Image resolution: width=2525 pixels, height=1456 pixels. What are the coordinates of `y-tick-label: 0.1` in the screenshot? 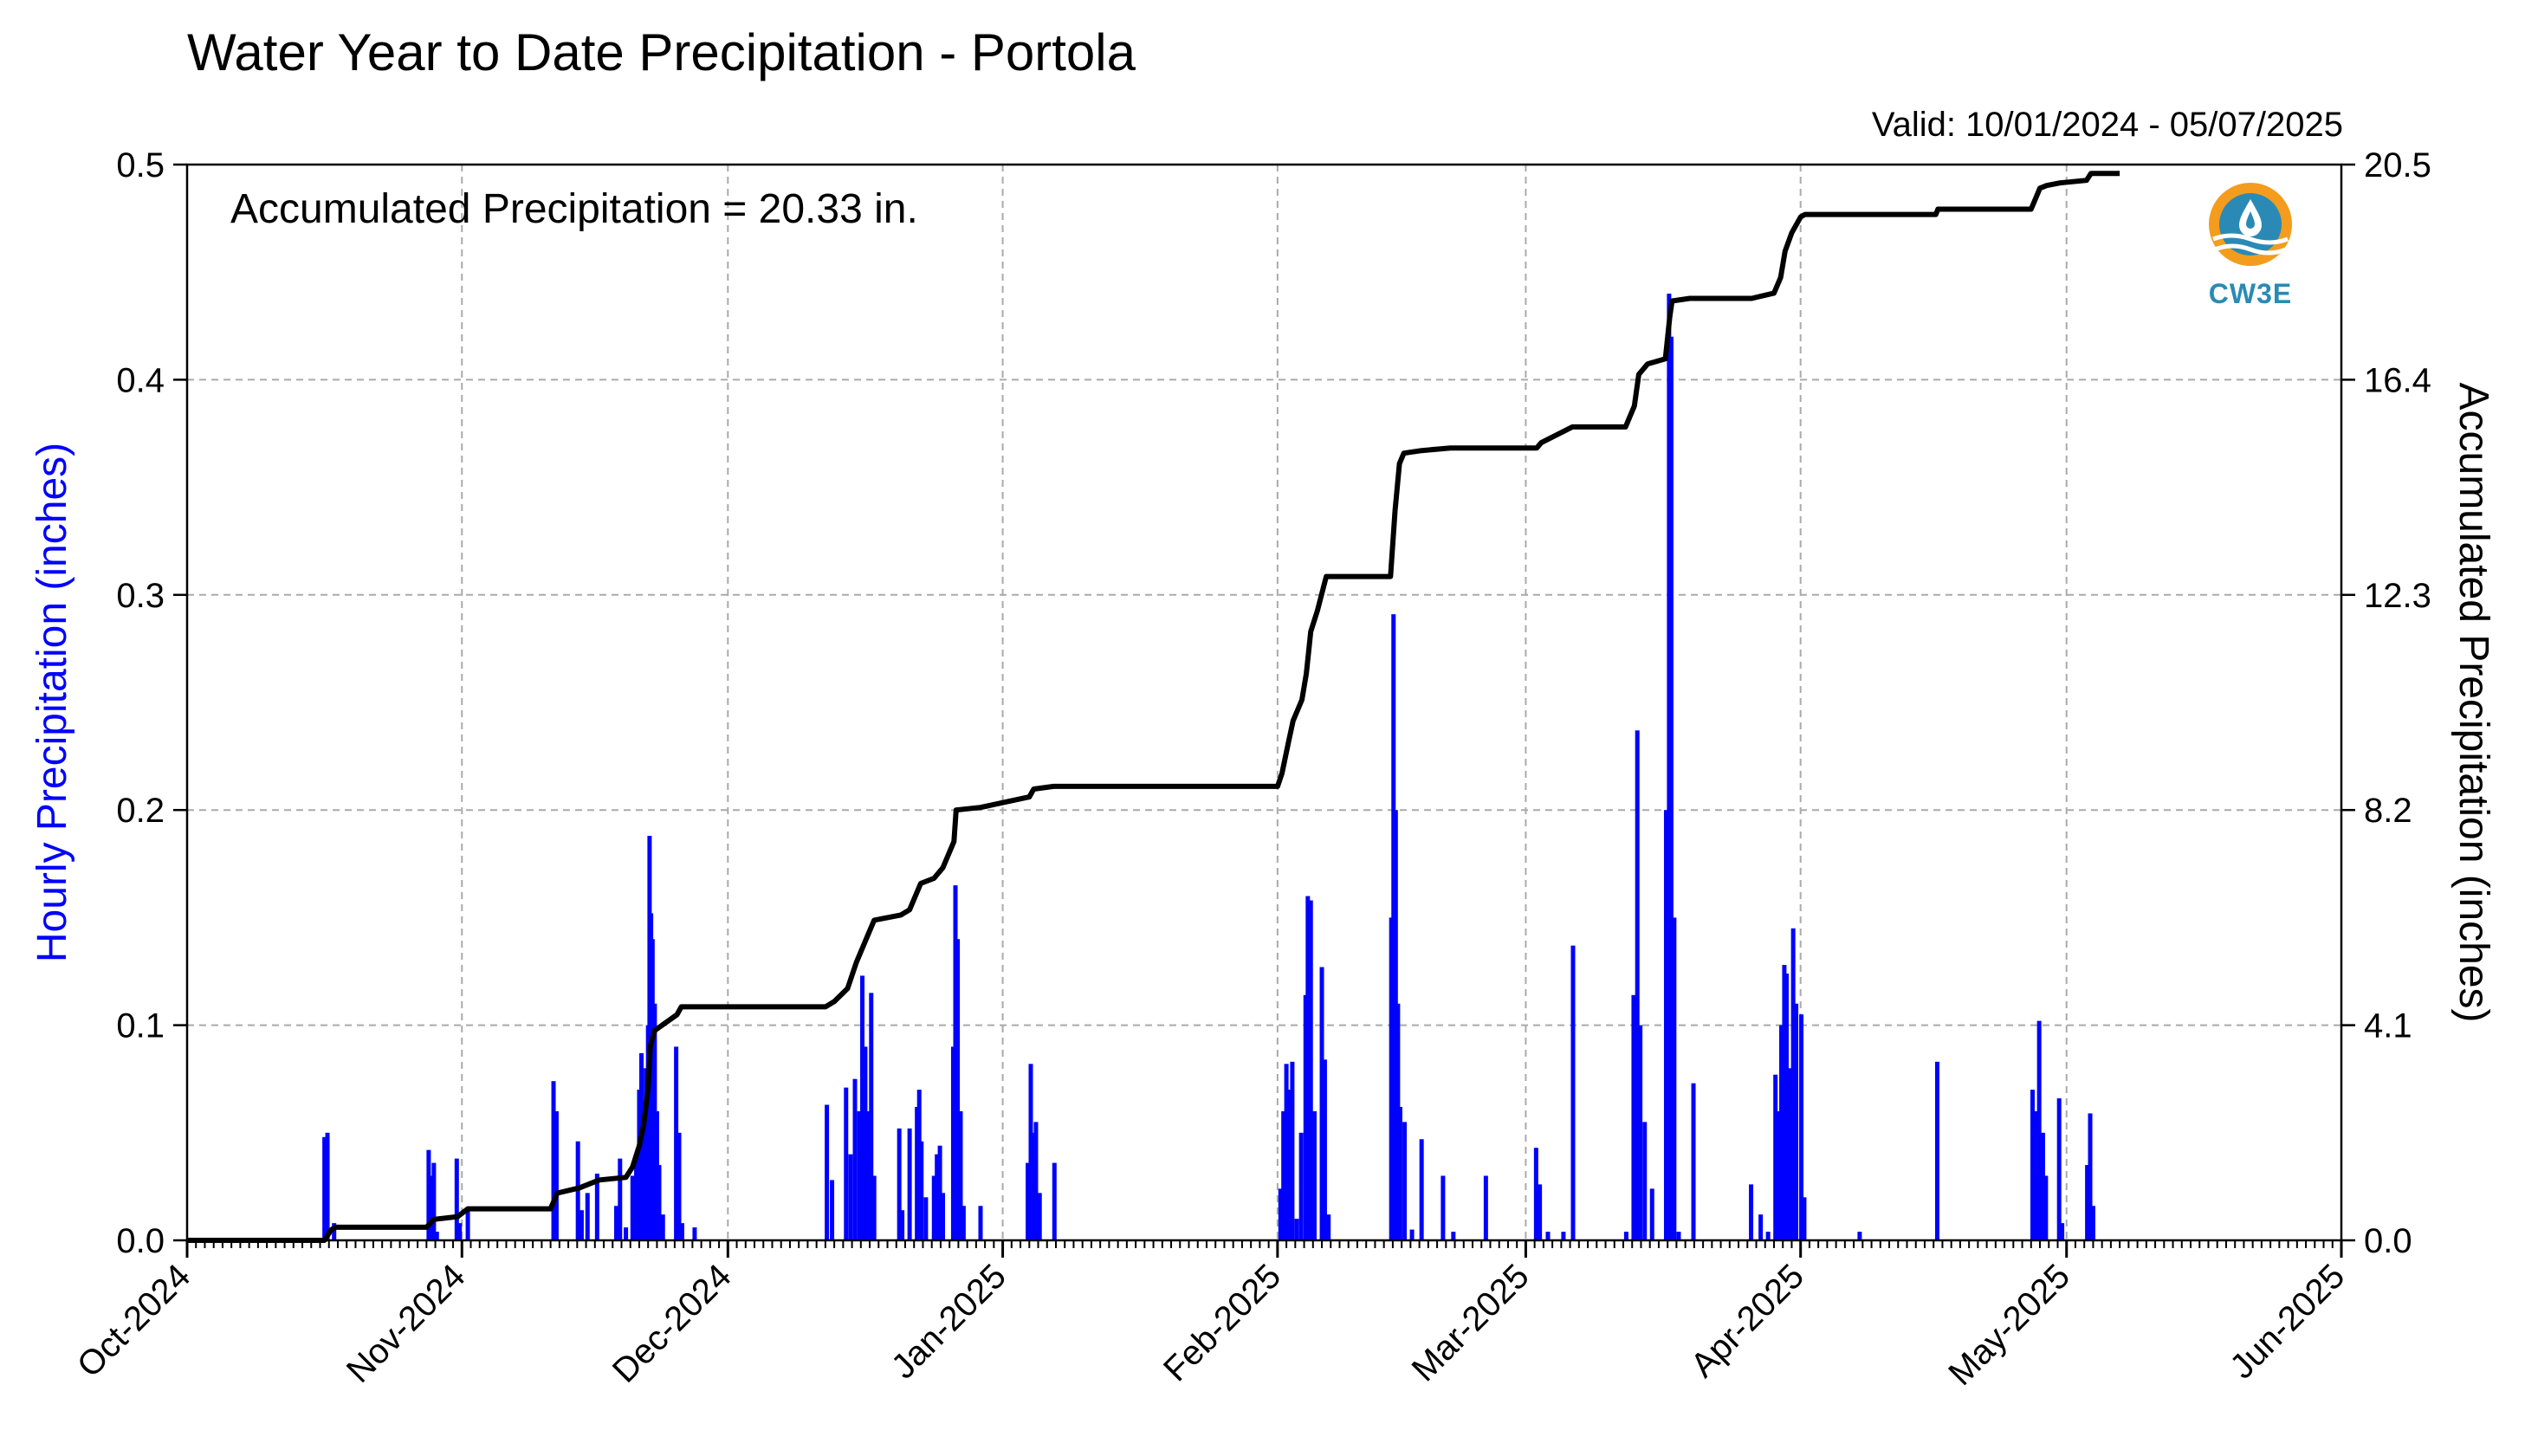 It's located at (140, 1026).